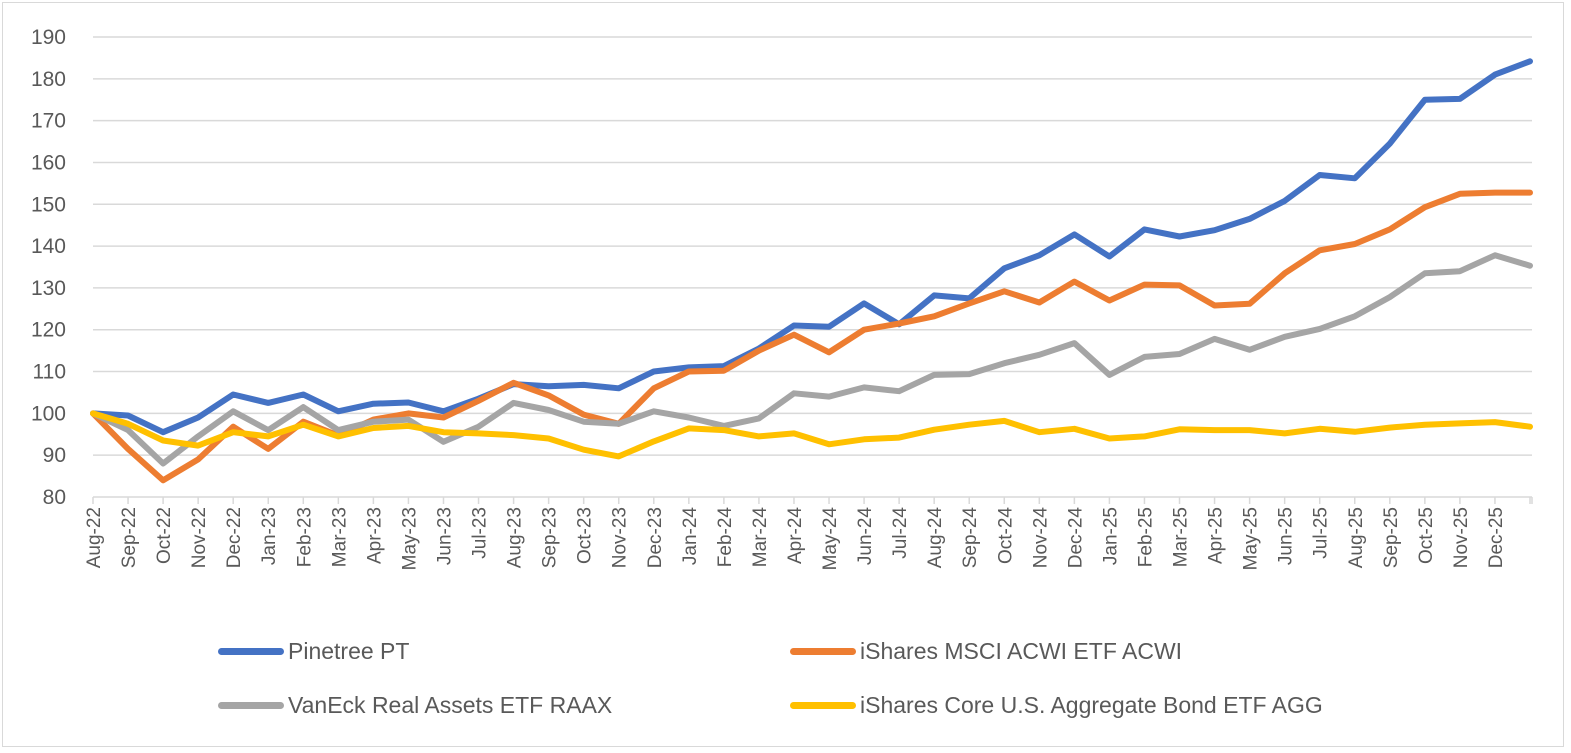  I want to click on y-tick-label: 80, so click(54, 497).